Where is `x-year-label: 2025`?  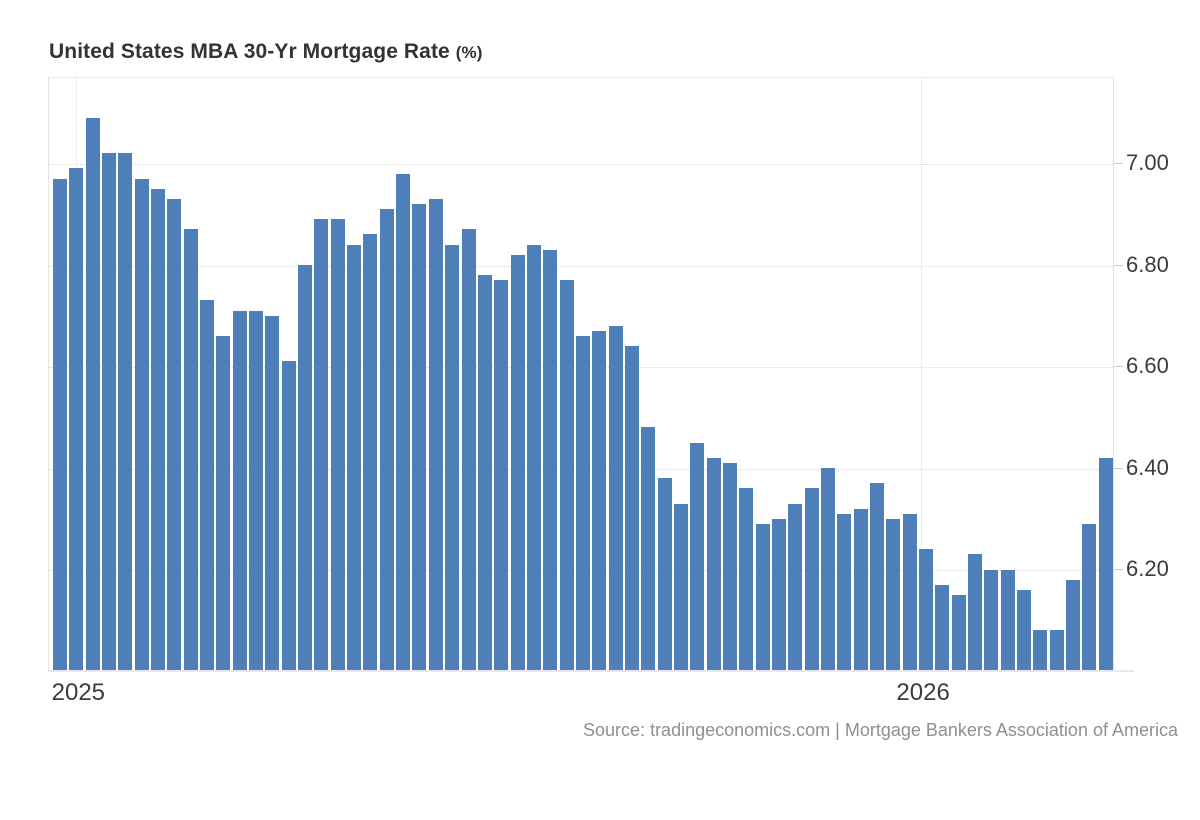 x-year-label: 2025 is located at coordinates (78, 692).